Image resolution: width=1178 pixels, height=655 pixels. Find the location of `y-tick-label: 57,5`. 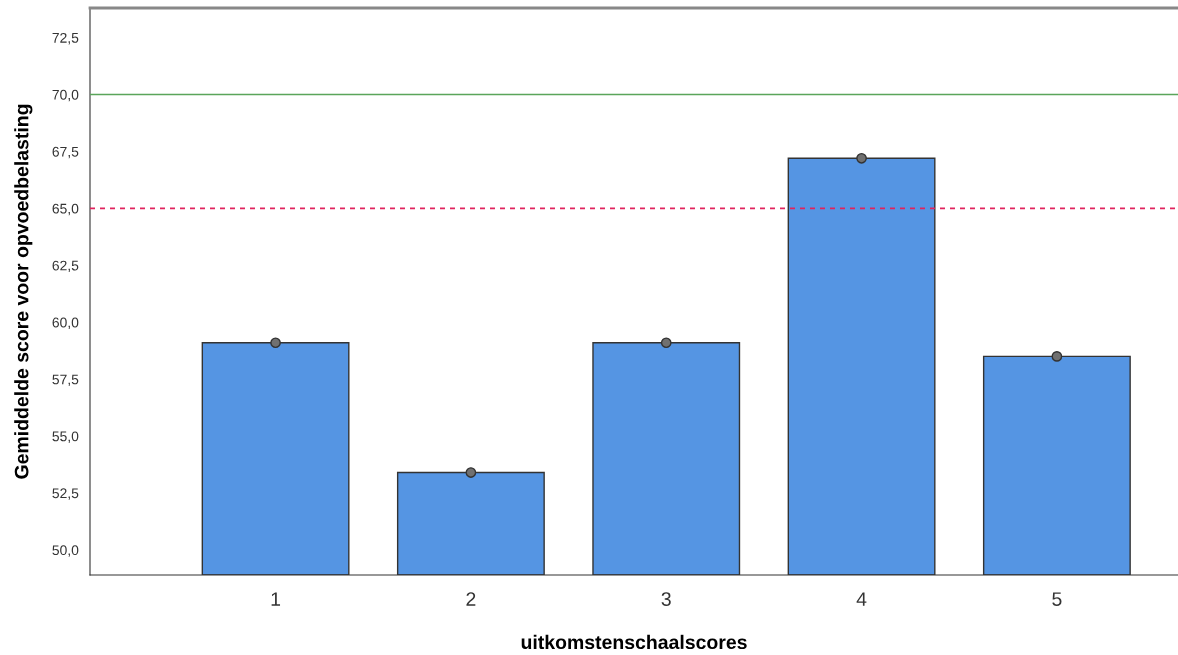

y-tick-label: 57,5 is located at coordinates (65, 380).